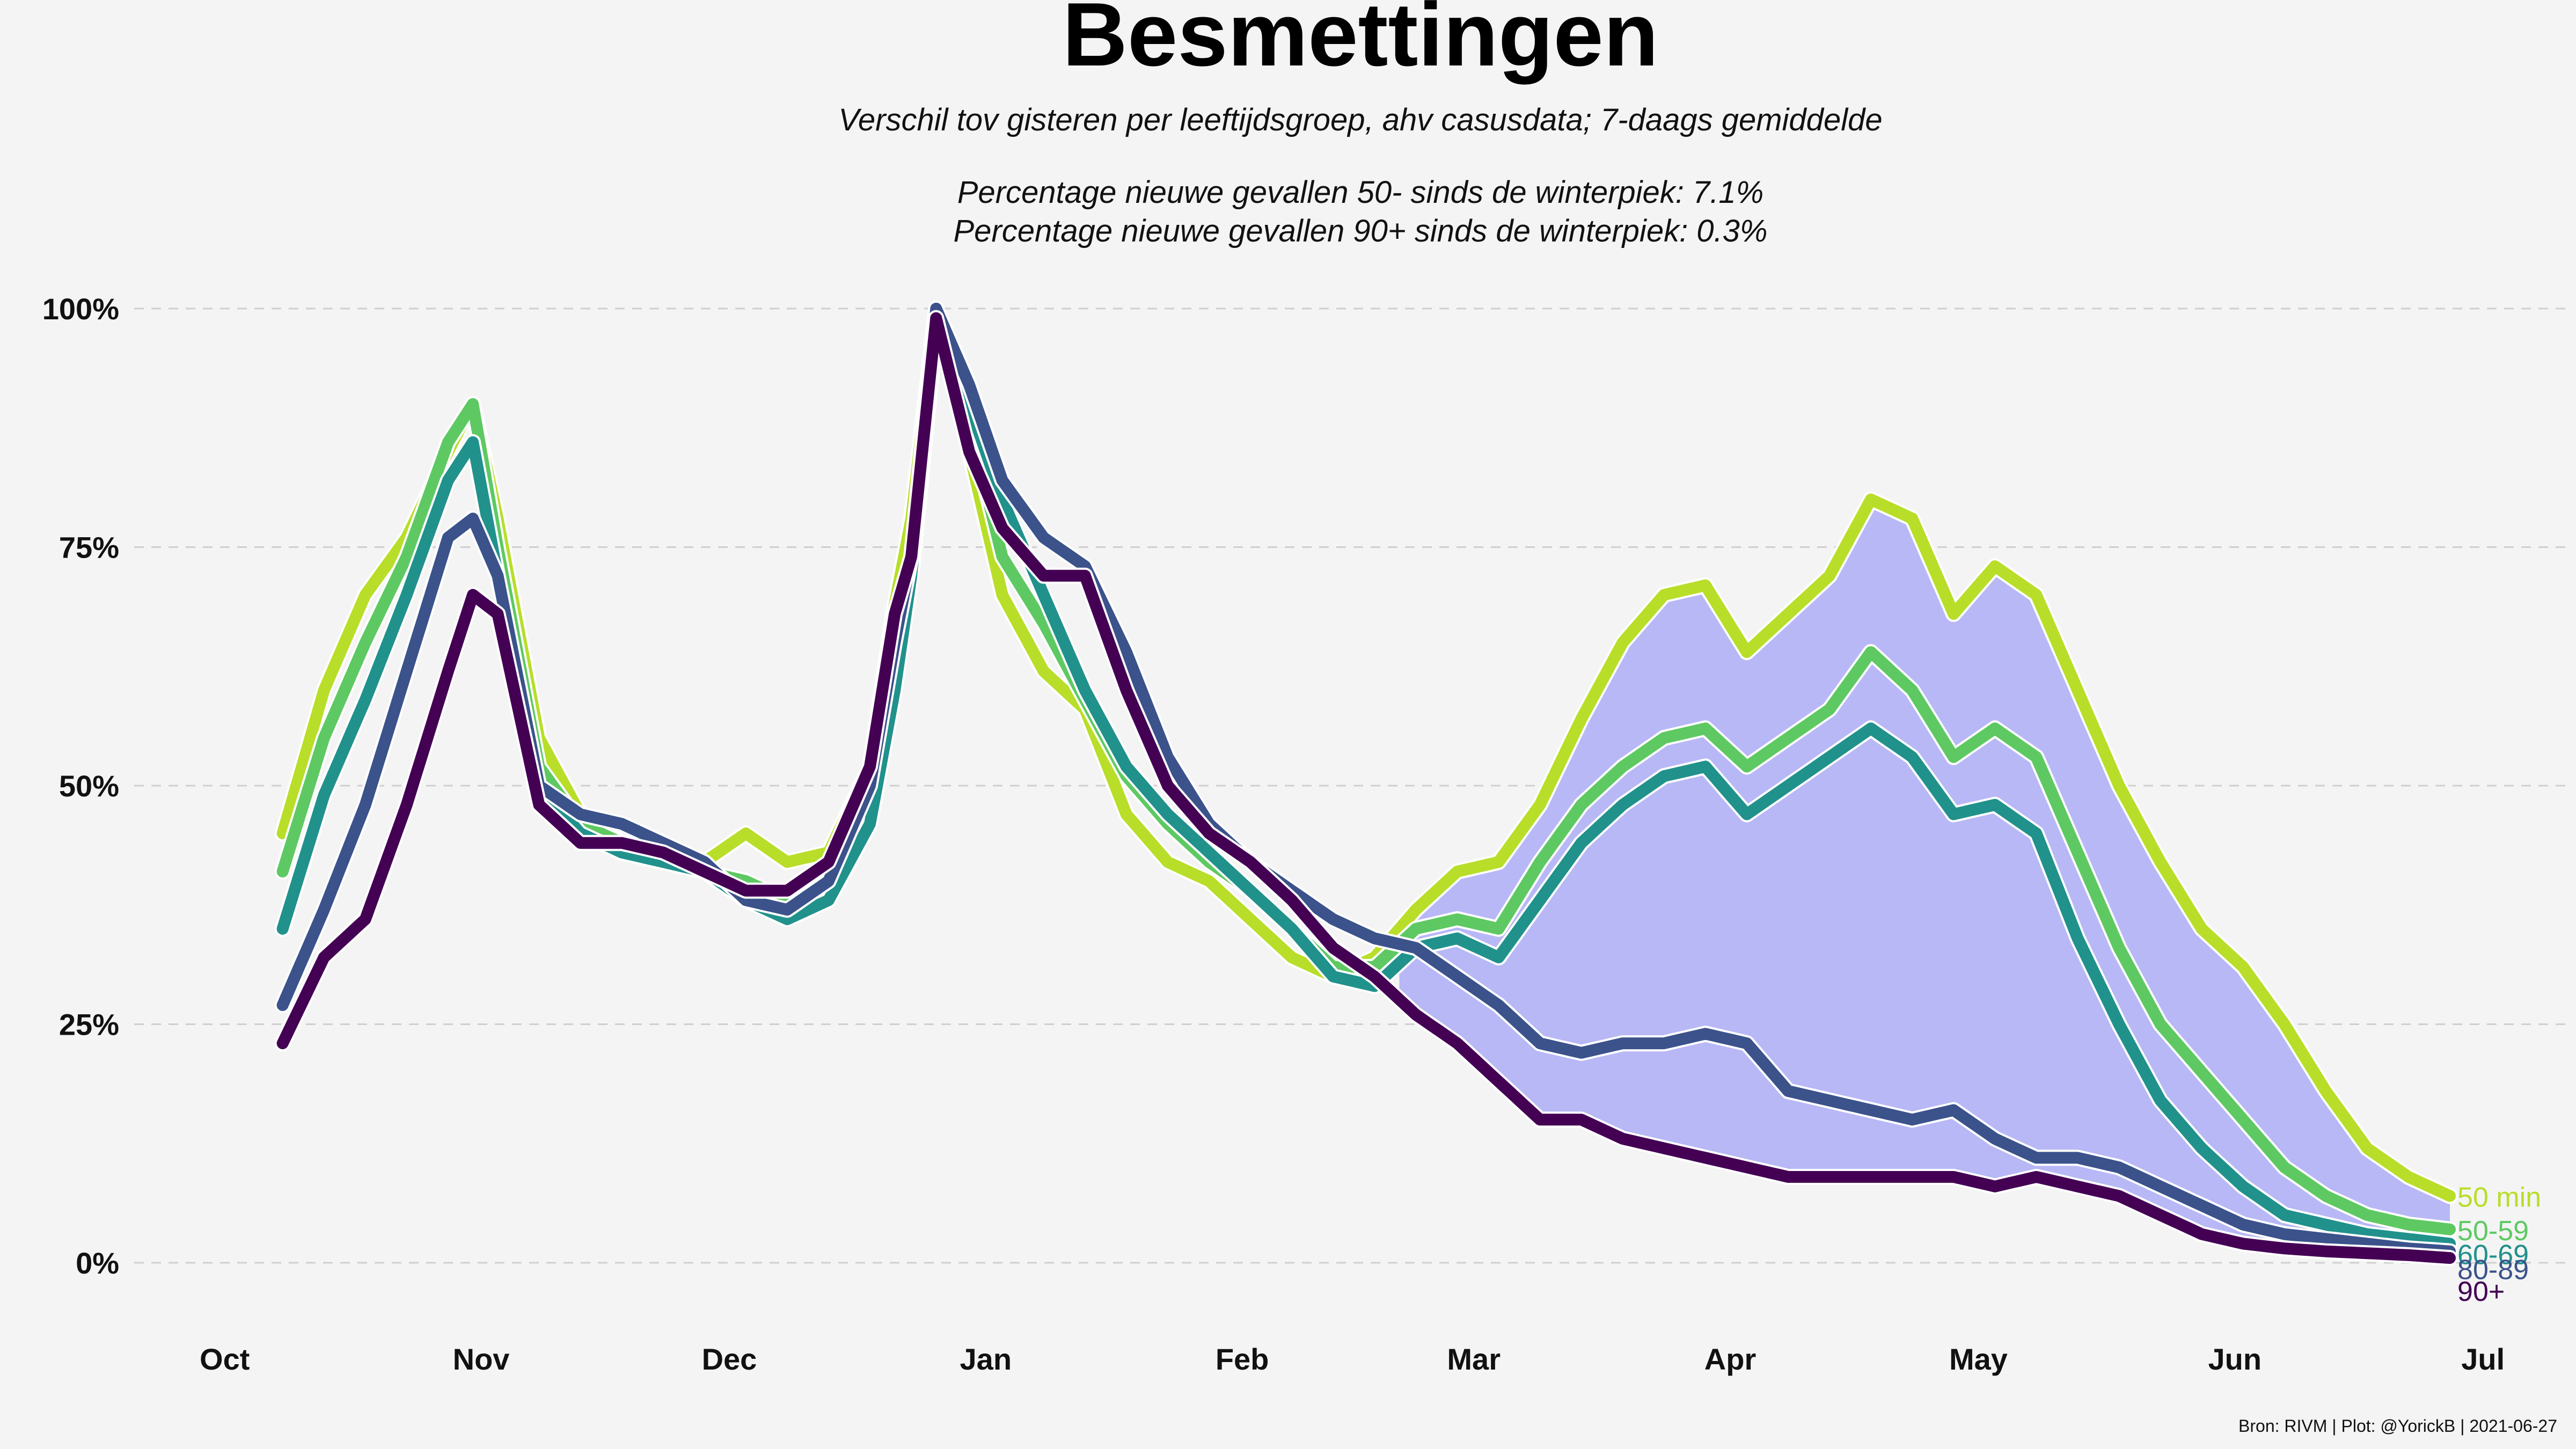 The height and width of the screenshot is (1449, 2576). What do you see at coordinates (225, 1359) in the screenshot?
I see `x-tick-label: Oct` at bounding box center [225, 1359].